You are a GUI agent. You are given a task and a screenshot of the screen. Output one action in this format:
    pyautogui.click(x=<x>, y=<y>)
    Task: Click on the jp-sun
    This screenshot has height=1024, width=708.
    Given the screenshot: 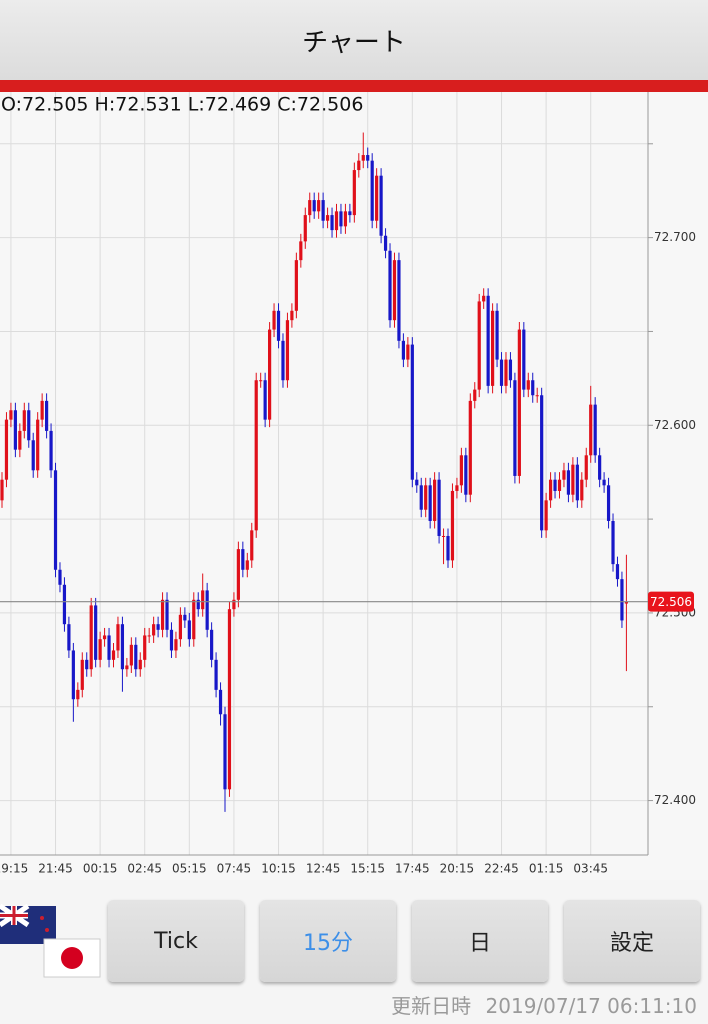 What is the action you would take?
    pyautogui.click(x=72, y=958)
    